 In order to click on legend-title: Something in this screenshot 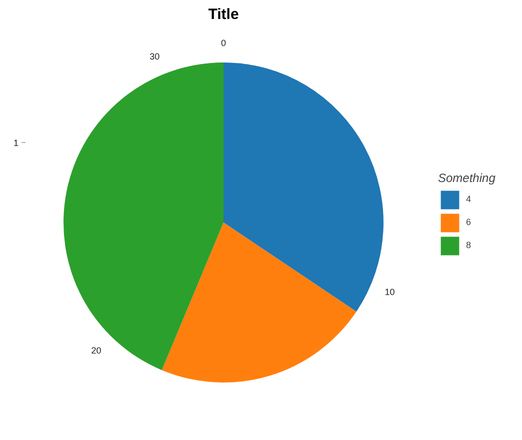, I will do `click(467, 177)`.